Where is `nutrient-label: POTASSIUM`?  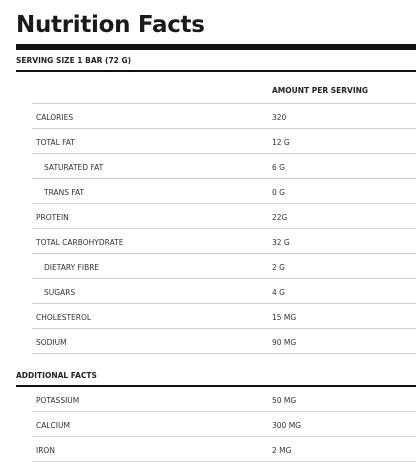
nutrient-label: POTASSIUM is located at coordinates (58, 400).